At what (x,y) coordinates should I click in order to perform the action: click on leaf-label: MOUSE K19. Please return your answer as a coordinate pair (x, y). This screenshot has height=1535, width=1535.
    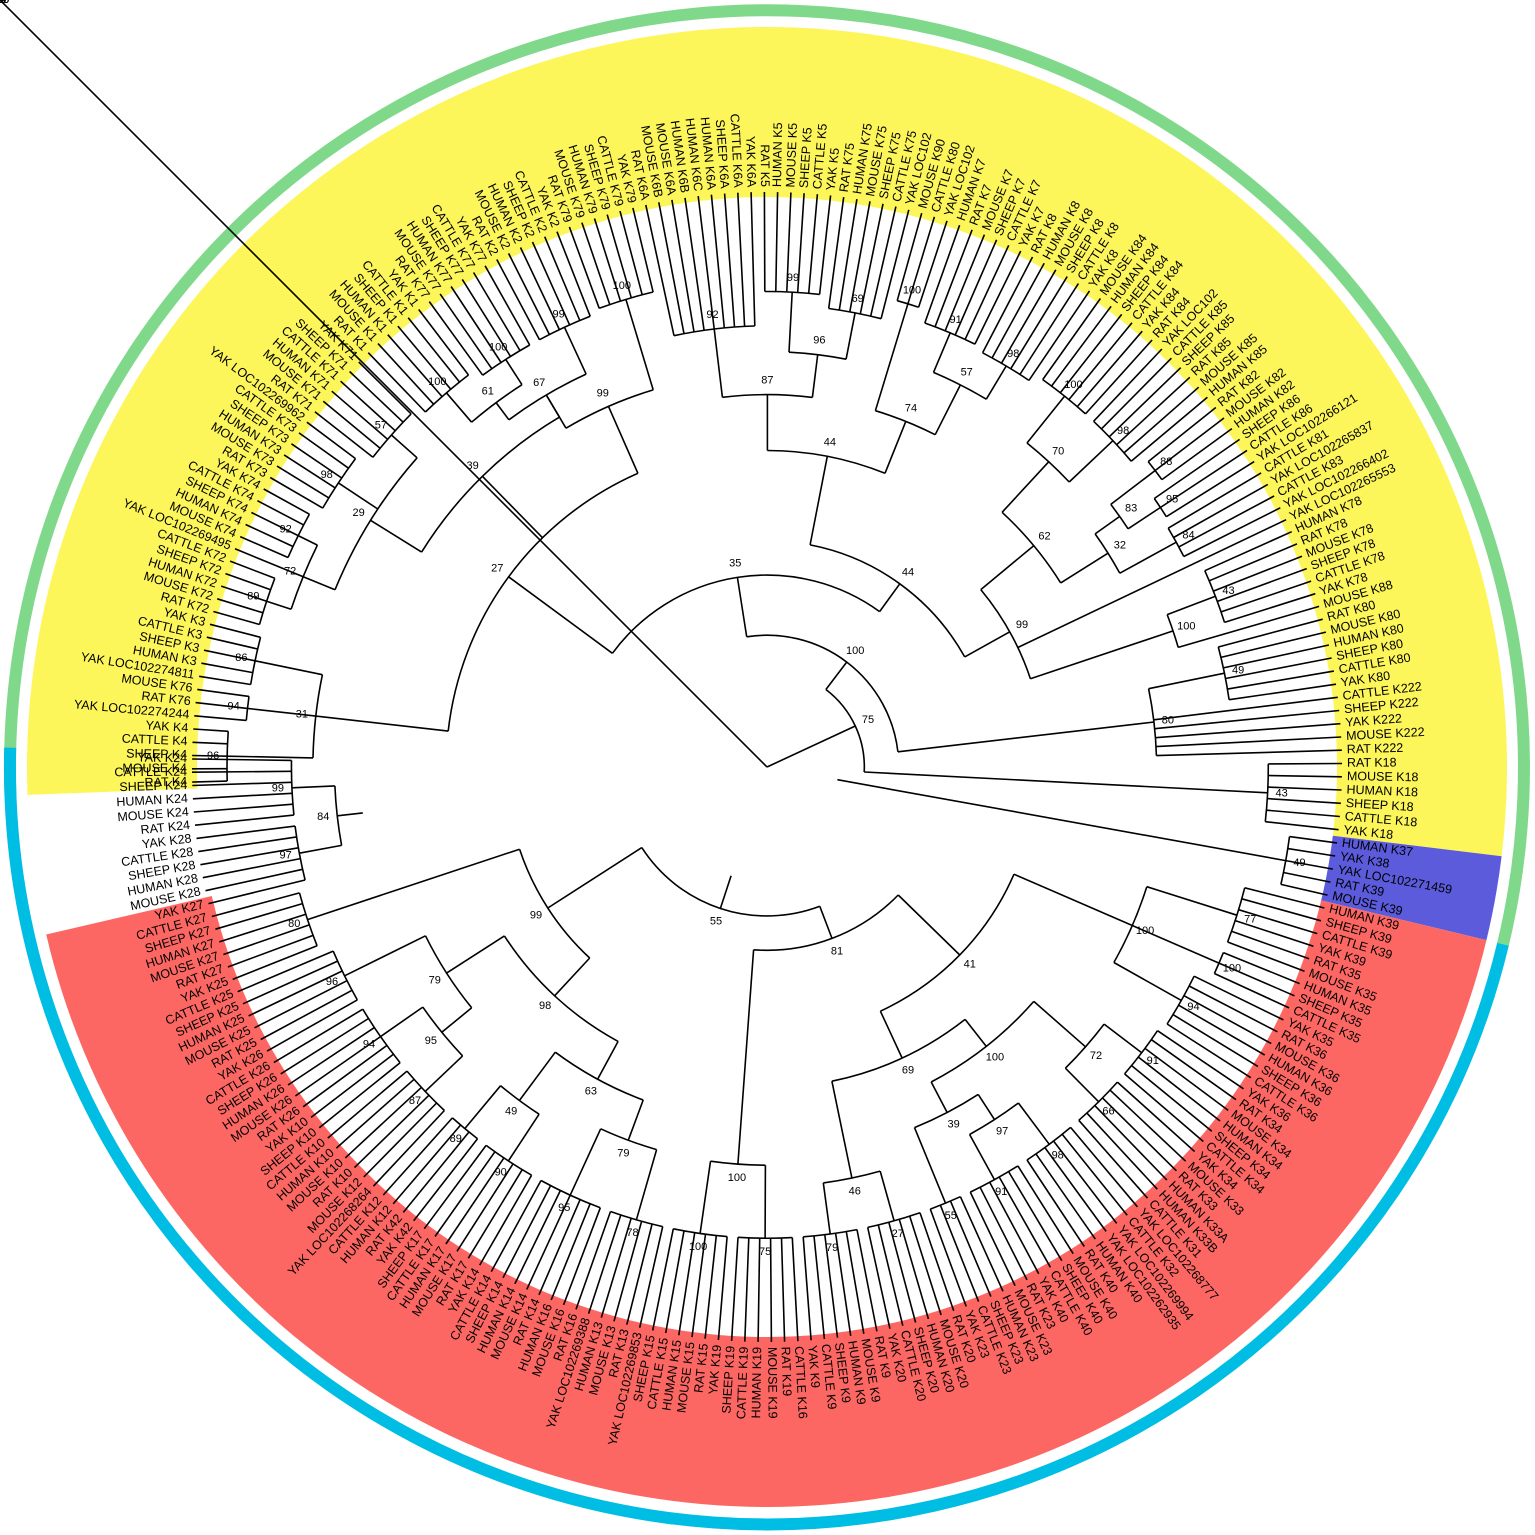
    Looking at the image, I should click on (772, 1383).